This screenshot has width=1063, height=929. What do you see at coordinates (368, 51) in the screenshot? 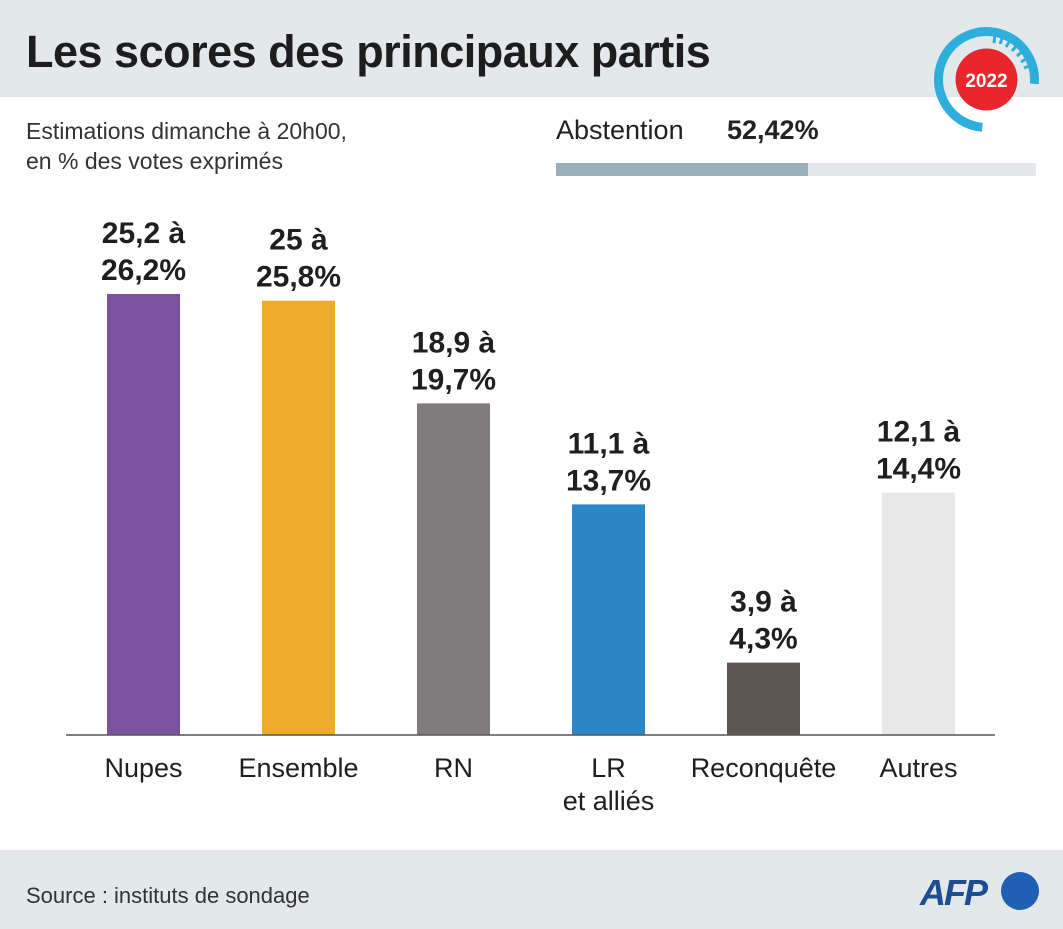
I see `page-title: Les scores des principaux partis` at bounding box center [368, 51].